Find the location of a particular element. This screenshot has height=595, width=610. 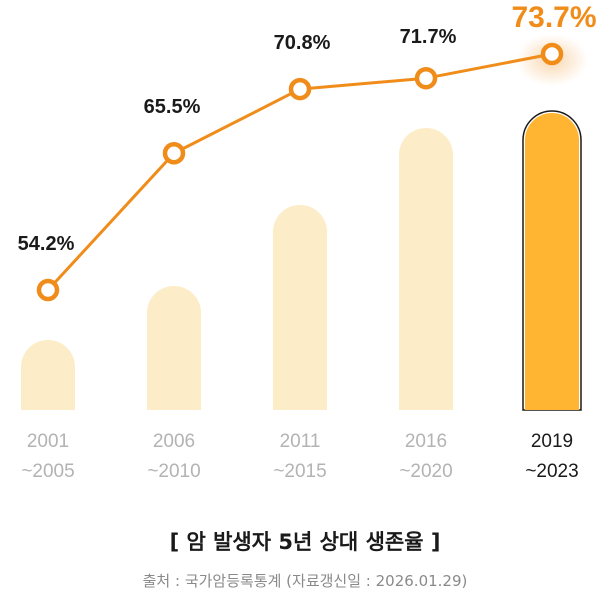

category-label-2-0: 2011 is located at coordinates (300, 441).